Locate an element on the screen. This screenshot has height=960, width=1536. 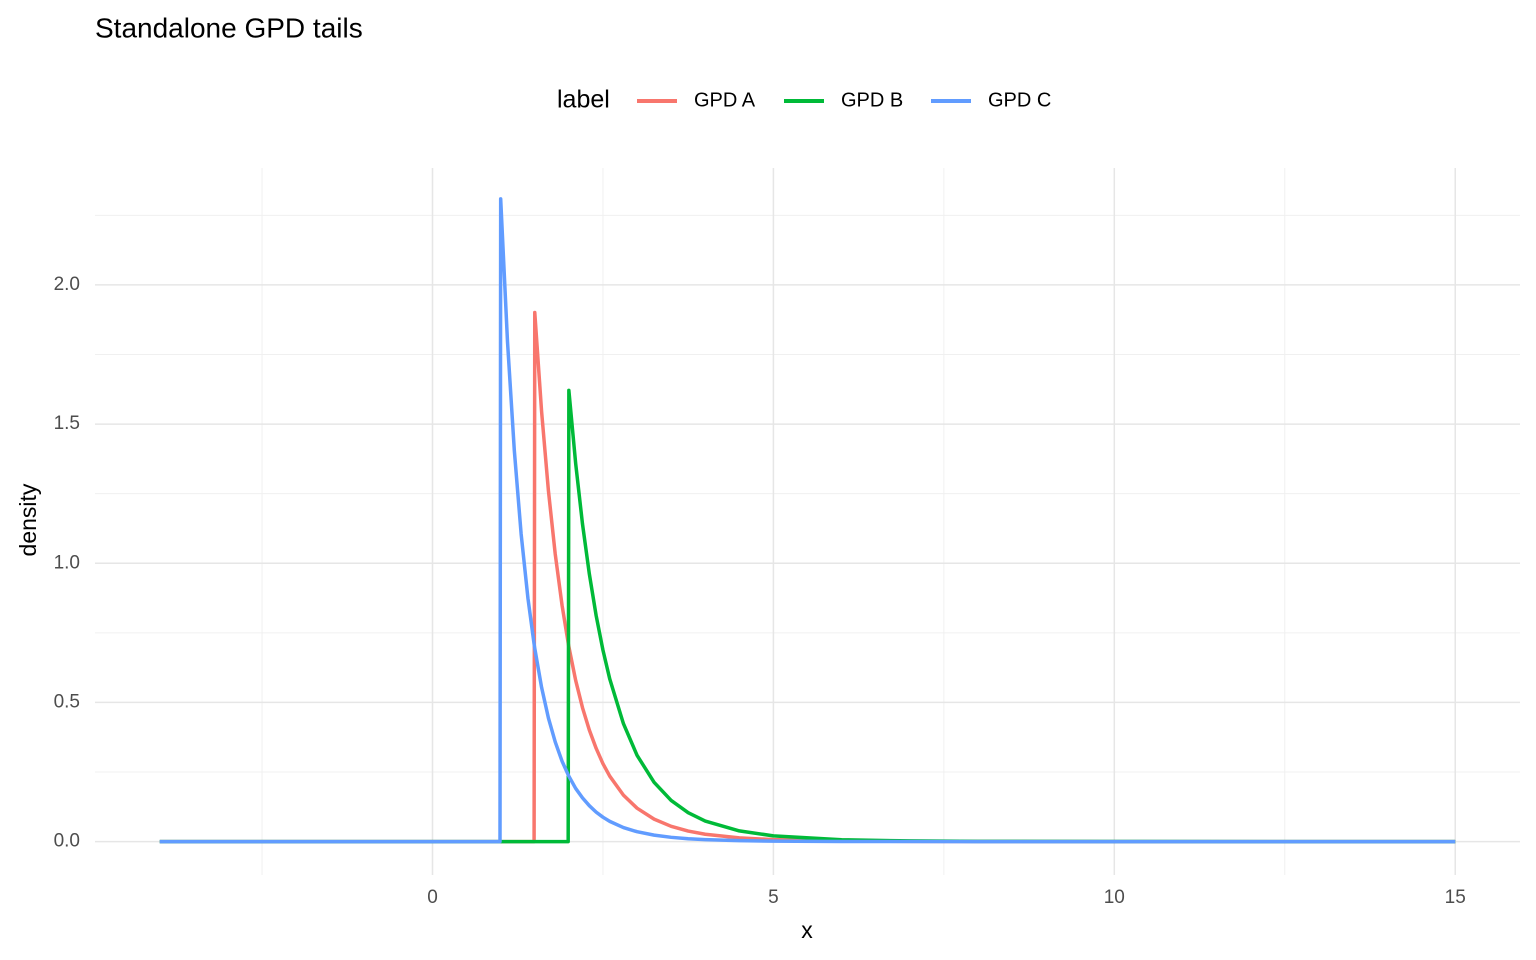
x-tick-label: 10 is located at coordinates (1114, 897).